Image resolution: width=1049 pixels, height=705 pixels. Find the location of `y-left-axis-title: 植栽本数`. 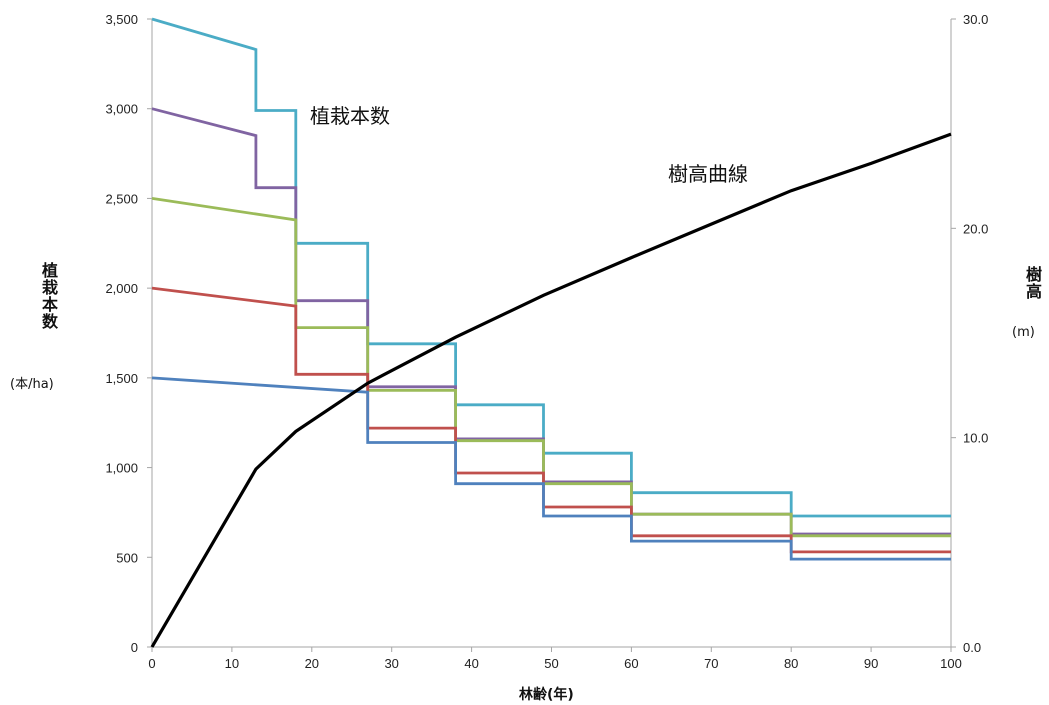

y-left-axis-title: 植栽本数 is located at coordinates (48, 296).